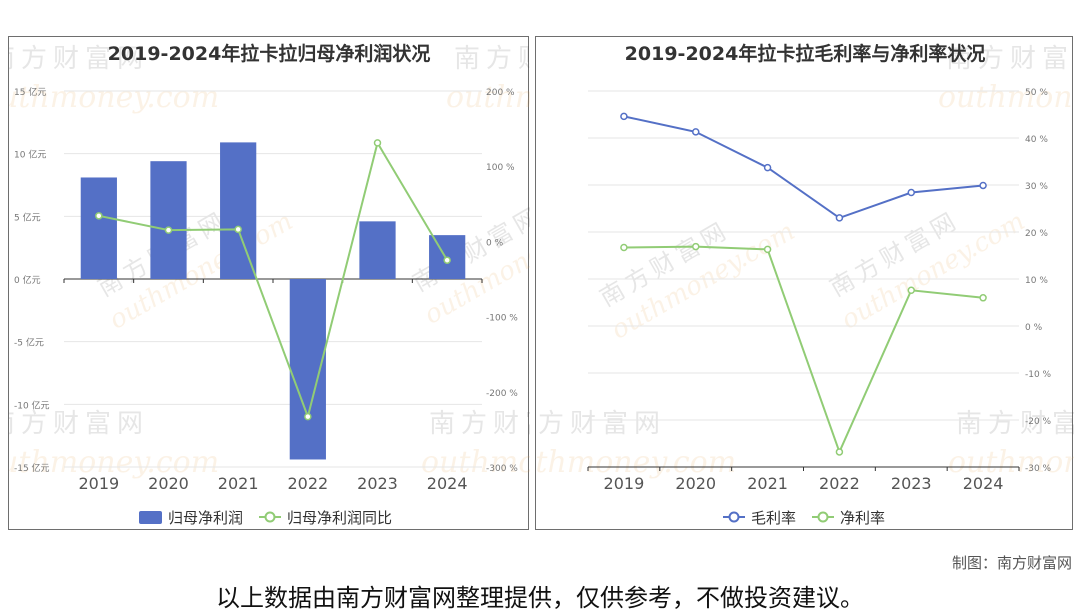 This screenshot has width=1080, height=614. I want to click on y2-tick-label: -200 %, so click(502, 394).